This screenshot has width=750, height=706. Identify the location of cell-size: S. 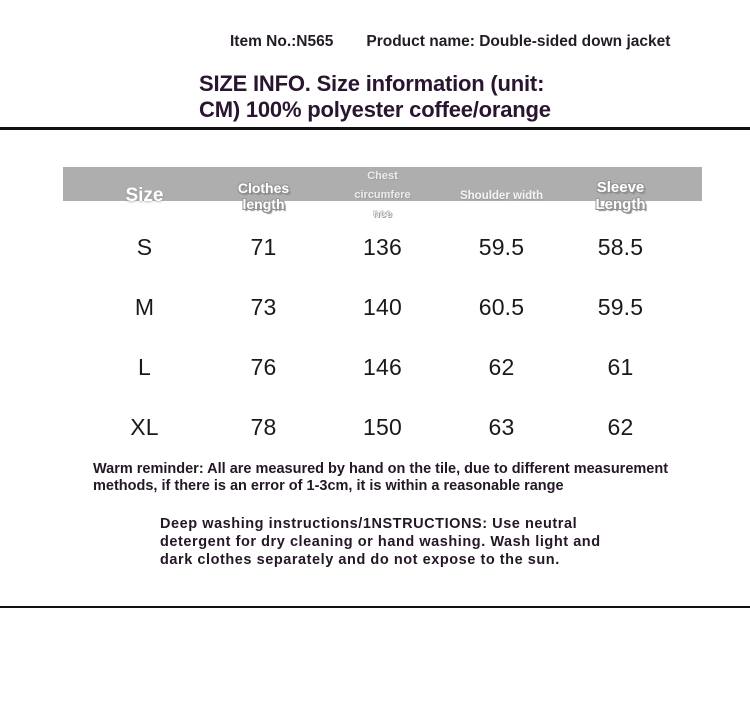
(144, 246).